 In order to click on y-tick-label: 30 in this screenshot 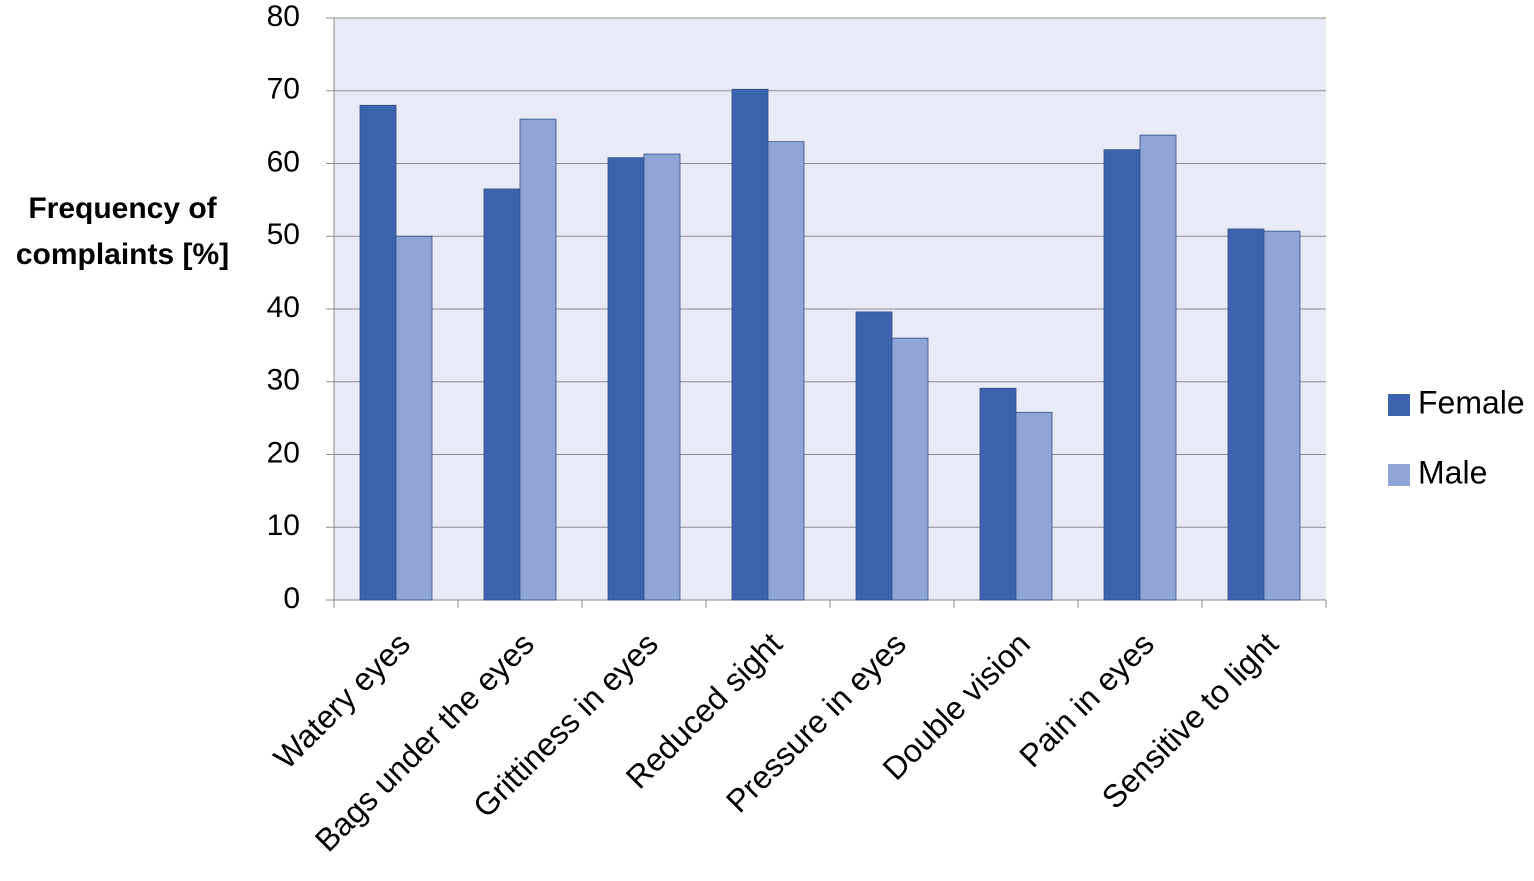, I will do `click(283, 380)`.